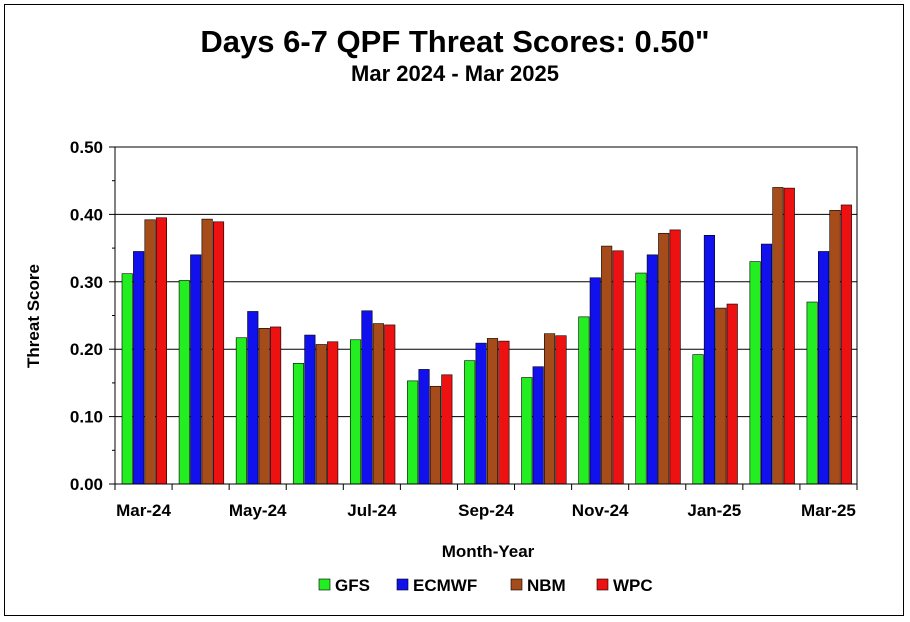 The image size is (910, 622). I want to click on y-tick-label: 0.10, so click(86, 417).